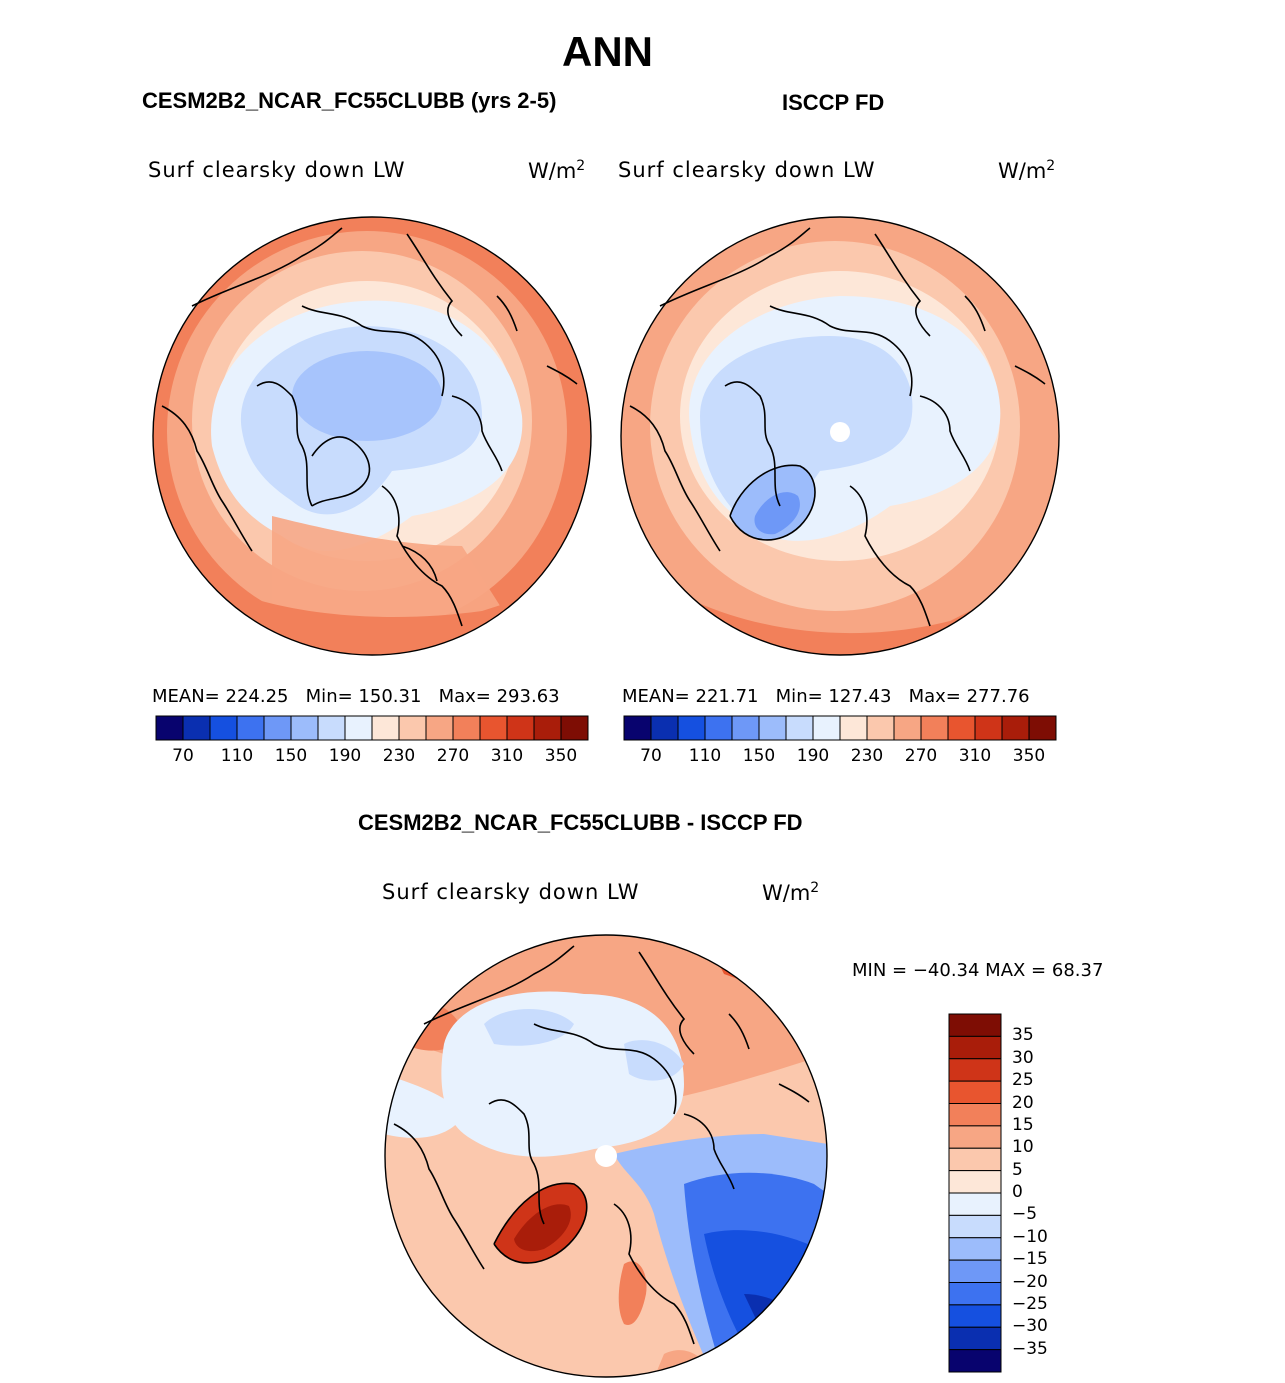 This screenshot has height=1383, width=1285. I want to click on panel2-coastlines, so click(837, 427).